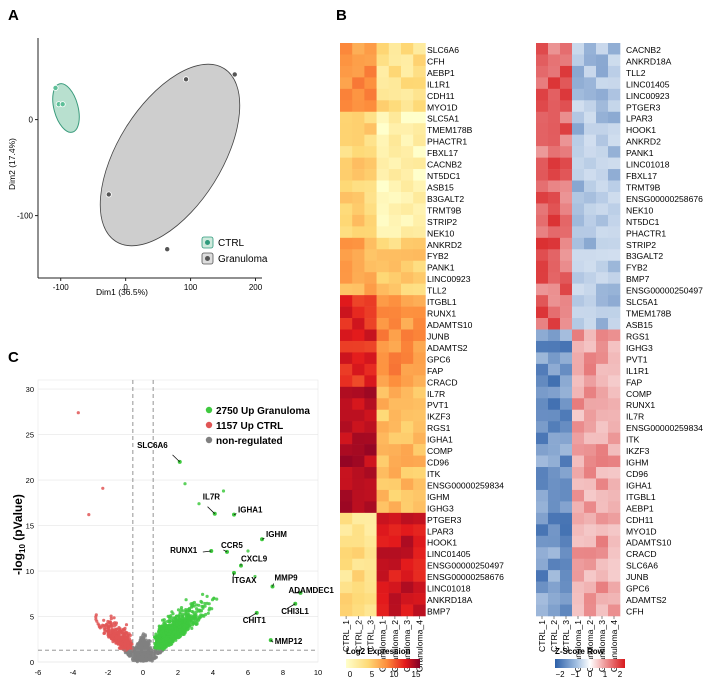 The width and height of the screenshot is (722, 692). Describe the element at coordinates (590, 663) in the screenshot. I see `colorbar-zscore-gradient` at that location.